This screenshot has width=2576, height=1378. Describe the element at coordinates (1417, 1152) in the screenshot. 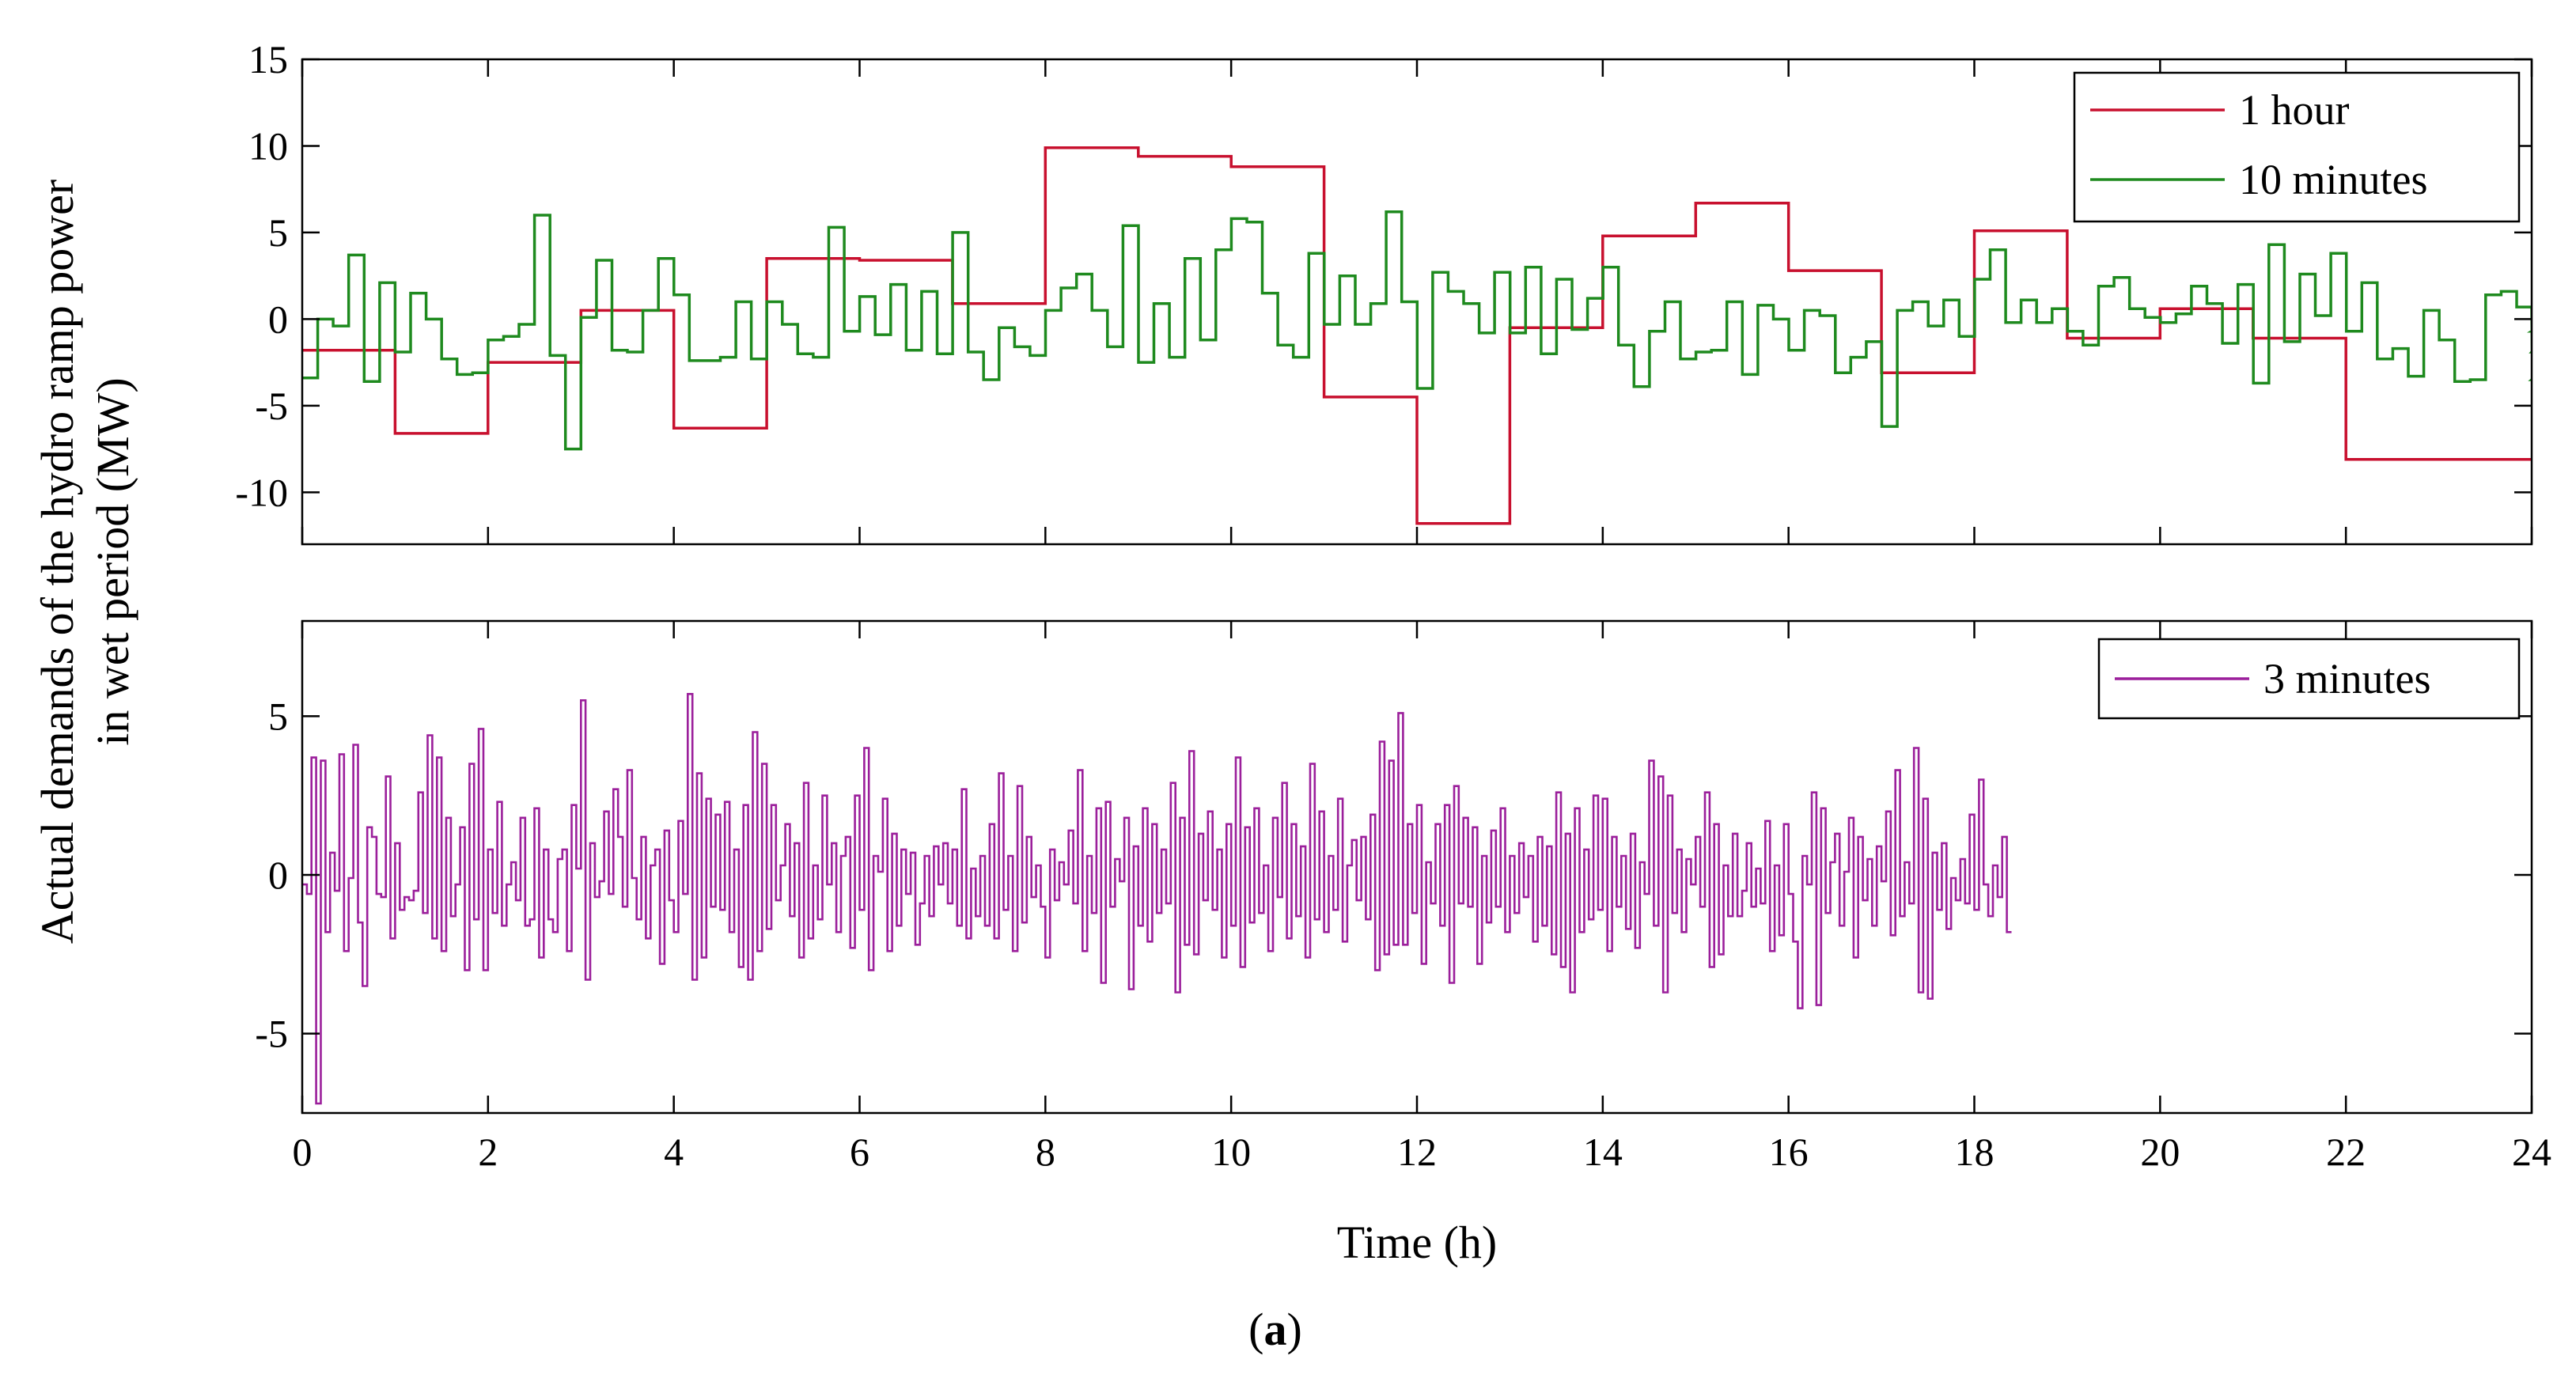

I see `x-tick-label: 12` at that location.